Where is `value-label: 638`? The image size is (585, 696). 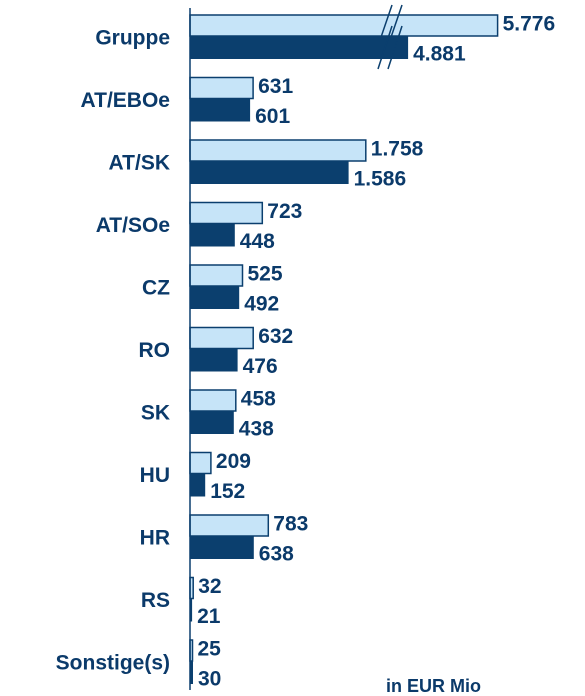
value-label: 638 is located at coordinates (276, 554).